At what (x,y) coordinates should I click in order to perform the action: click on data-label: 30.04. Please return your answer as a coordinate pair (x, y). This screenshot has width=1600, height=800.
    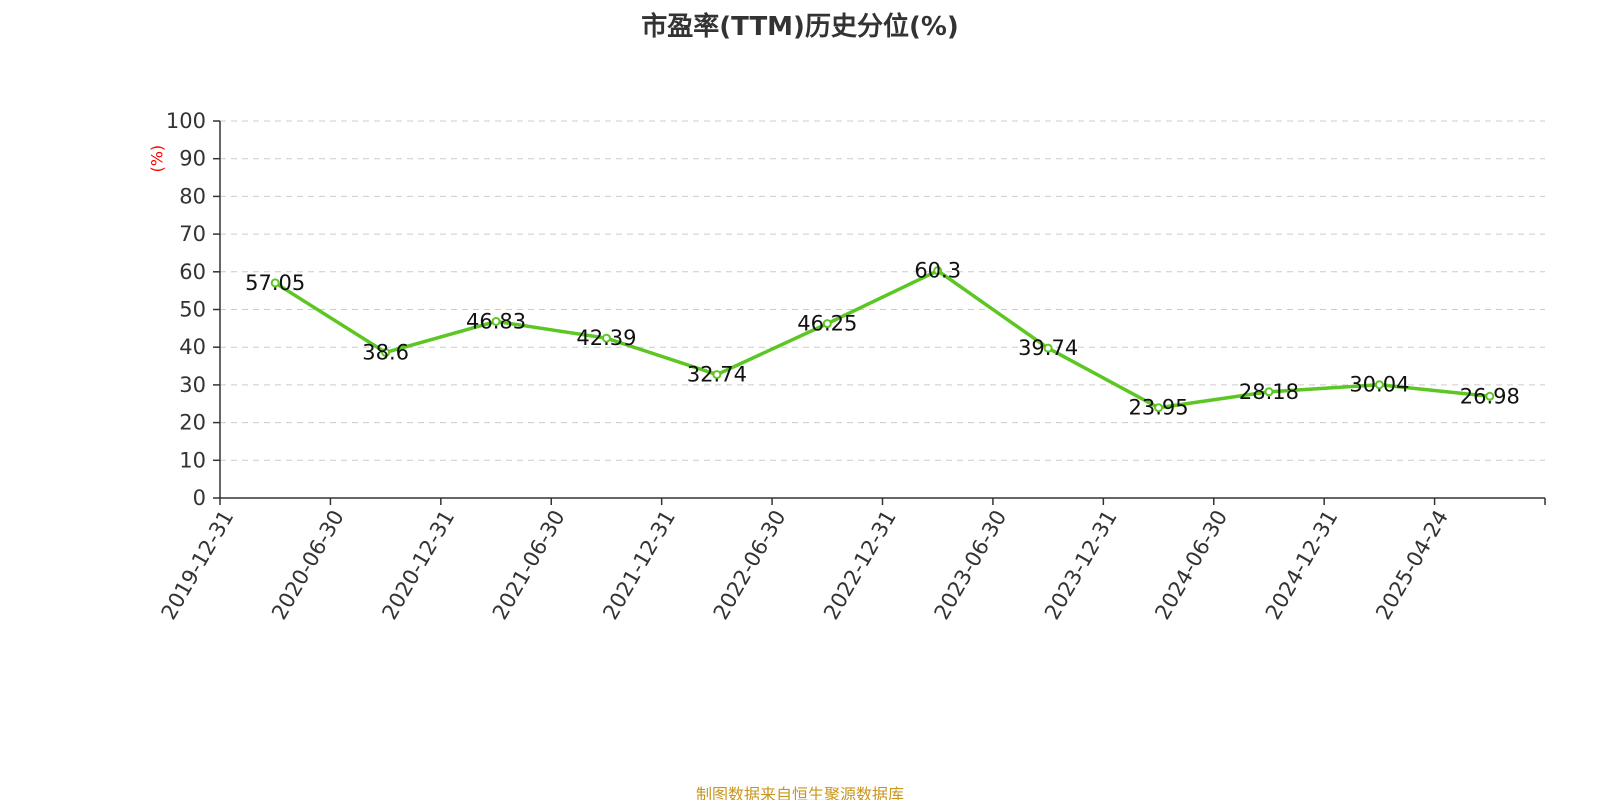
    Looking at the image, I should click on (1379, 385).